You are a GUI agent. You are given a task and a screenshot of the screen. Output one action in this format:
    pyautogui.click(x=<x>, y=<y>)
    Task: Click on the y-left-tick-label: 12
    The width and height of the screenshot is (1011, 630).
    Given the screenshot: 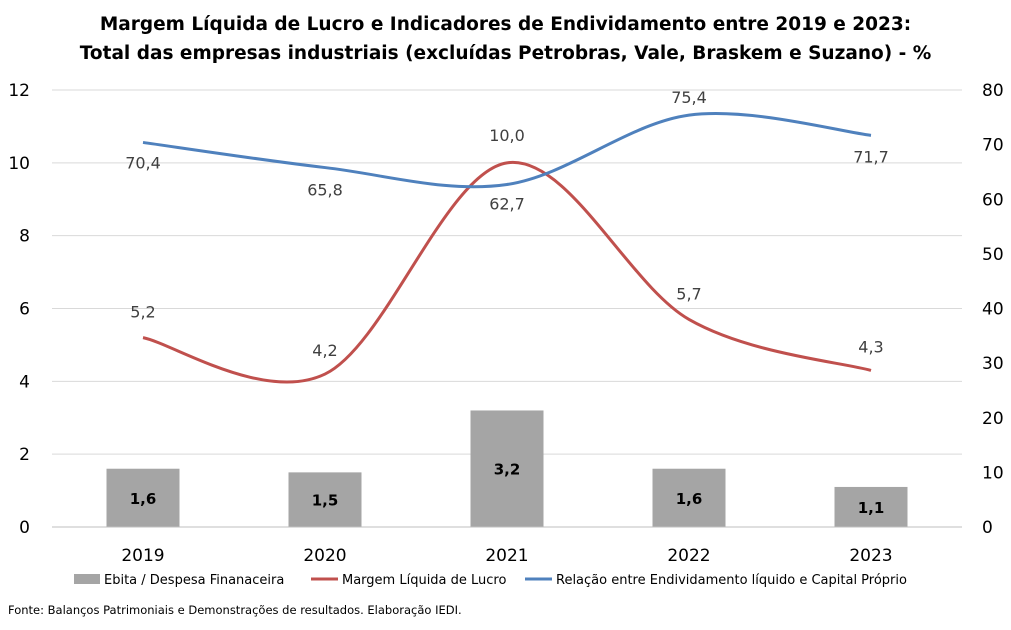 What is the action you would take?
    pyautogui.click(x=19, y=91)
    